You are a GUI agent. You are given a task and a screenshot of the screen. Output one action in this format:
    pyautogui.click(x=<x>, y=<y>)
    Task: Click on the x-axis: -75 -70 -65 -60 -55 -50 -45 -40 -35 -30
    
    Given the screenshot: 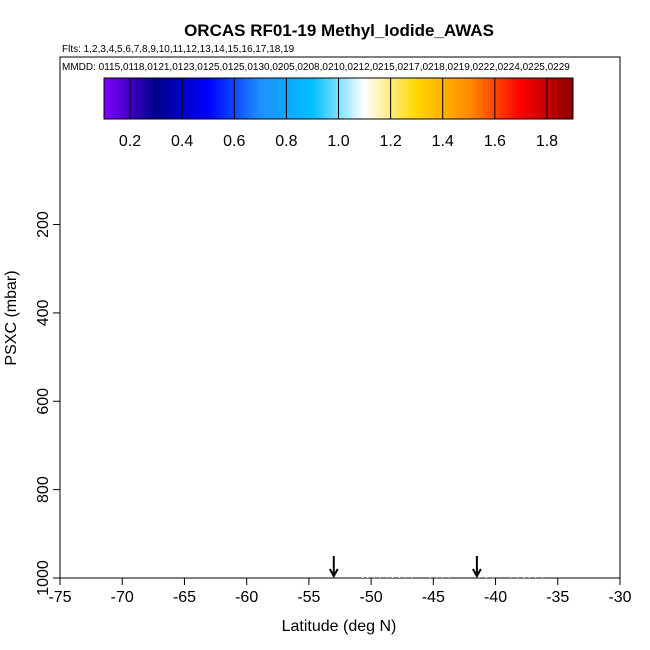 What is the action you would take?
    pyautogui.click(x=340, y=592)
    